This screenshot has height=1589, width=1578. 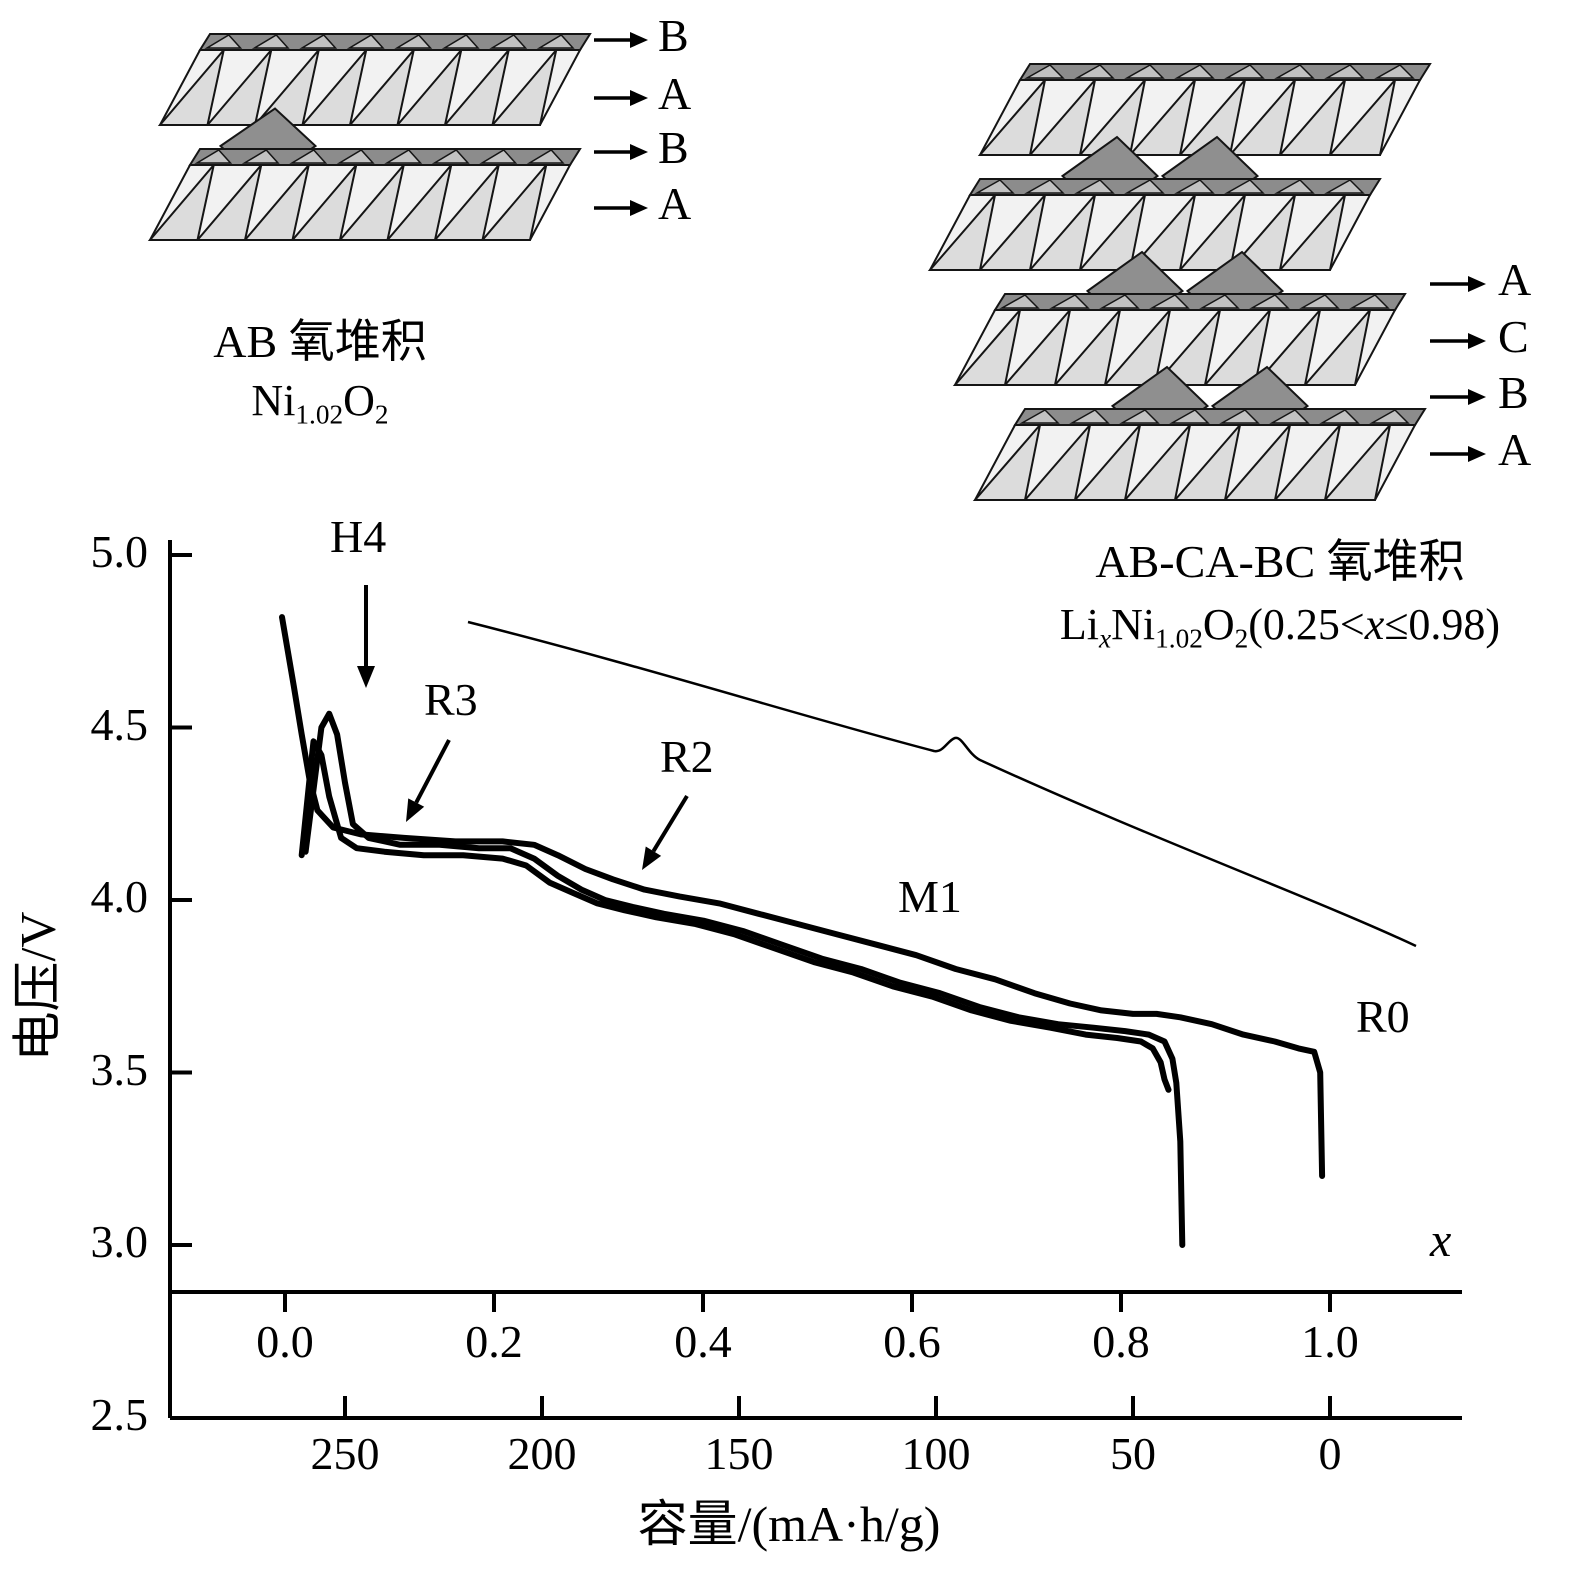 I want to click on h4-arrow-icon, so click(x=366, y=636).